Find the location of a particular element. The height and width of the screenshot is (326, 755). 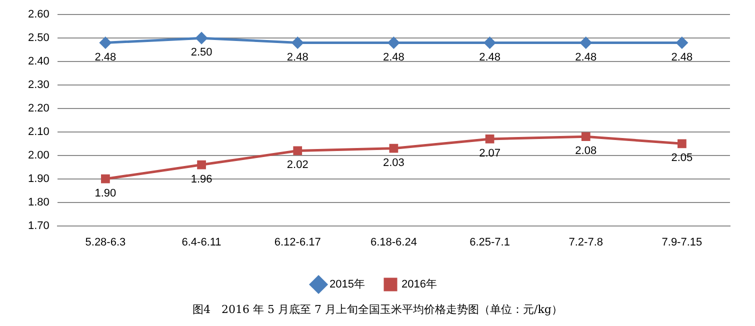

y-tick-label: 2.20 is located at coordinates (39, 108).